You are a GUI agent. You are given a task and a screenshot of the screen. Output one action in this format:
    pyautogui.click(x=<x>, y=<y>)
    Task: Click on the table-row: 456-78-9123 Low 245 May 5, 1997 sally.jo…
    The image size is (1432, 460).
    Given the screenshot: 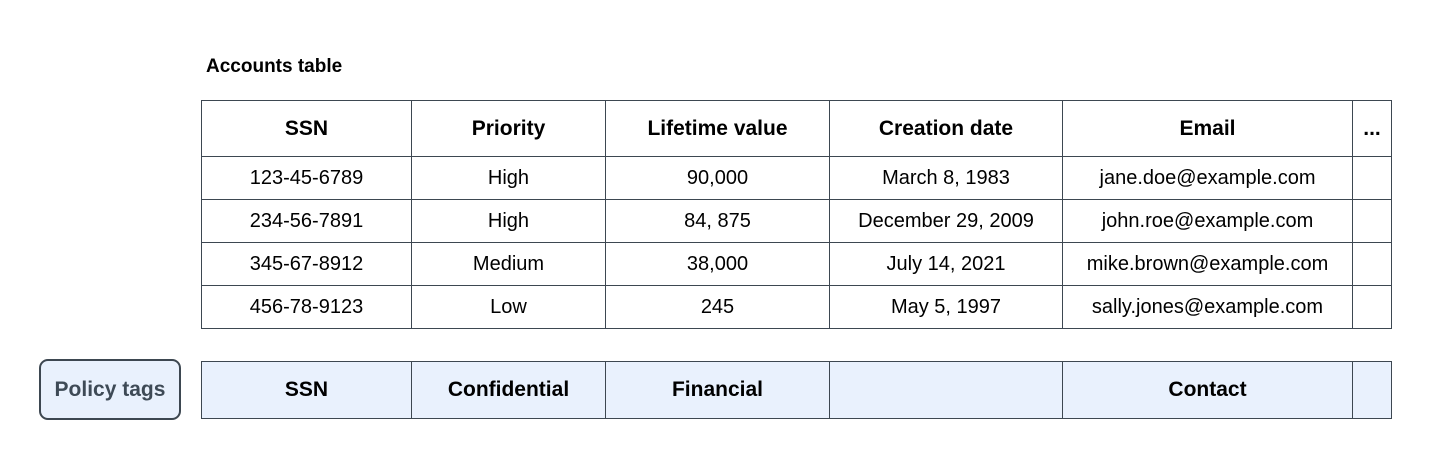 What is the action you would take?
    pyautogui.click(x=796, y=307)
    